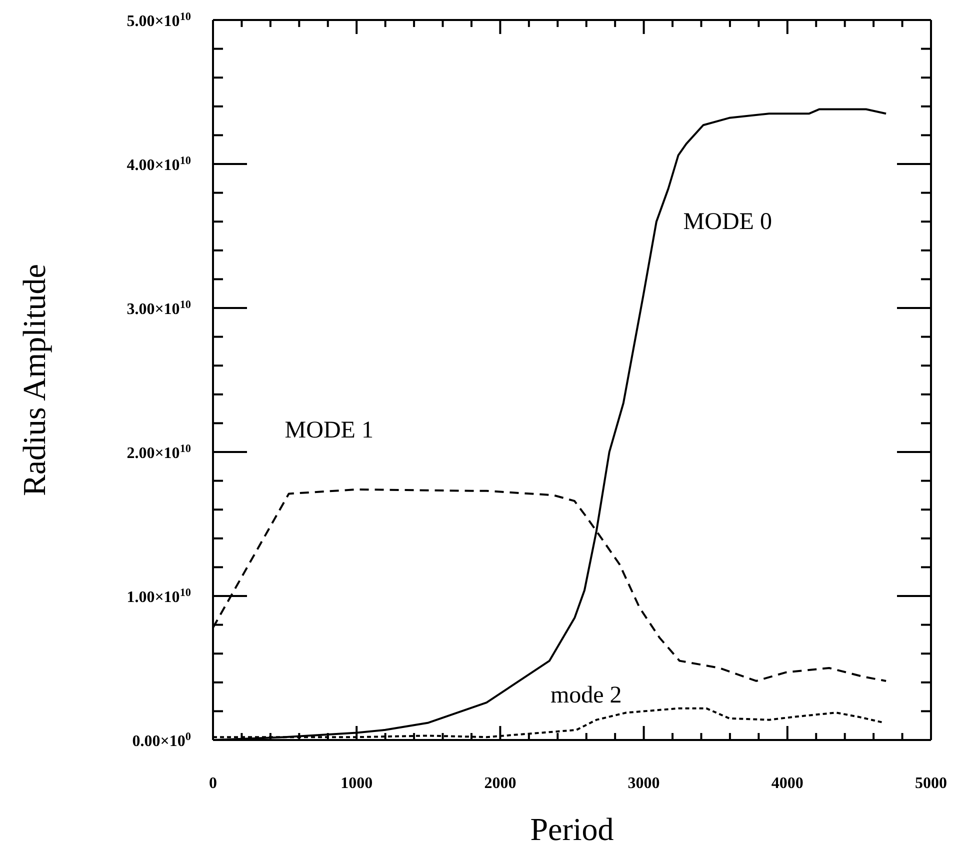 The width and height of the screenshot is (959, 858). I want to click on series-label: MODE 1, so click(329, 431).